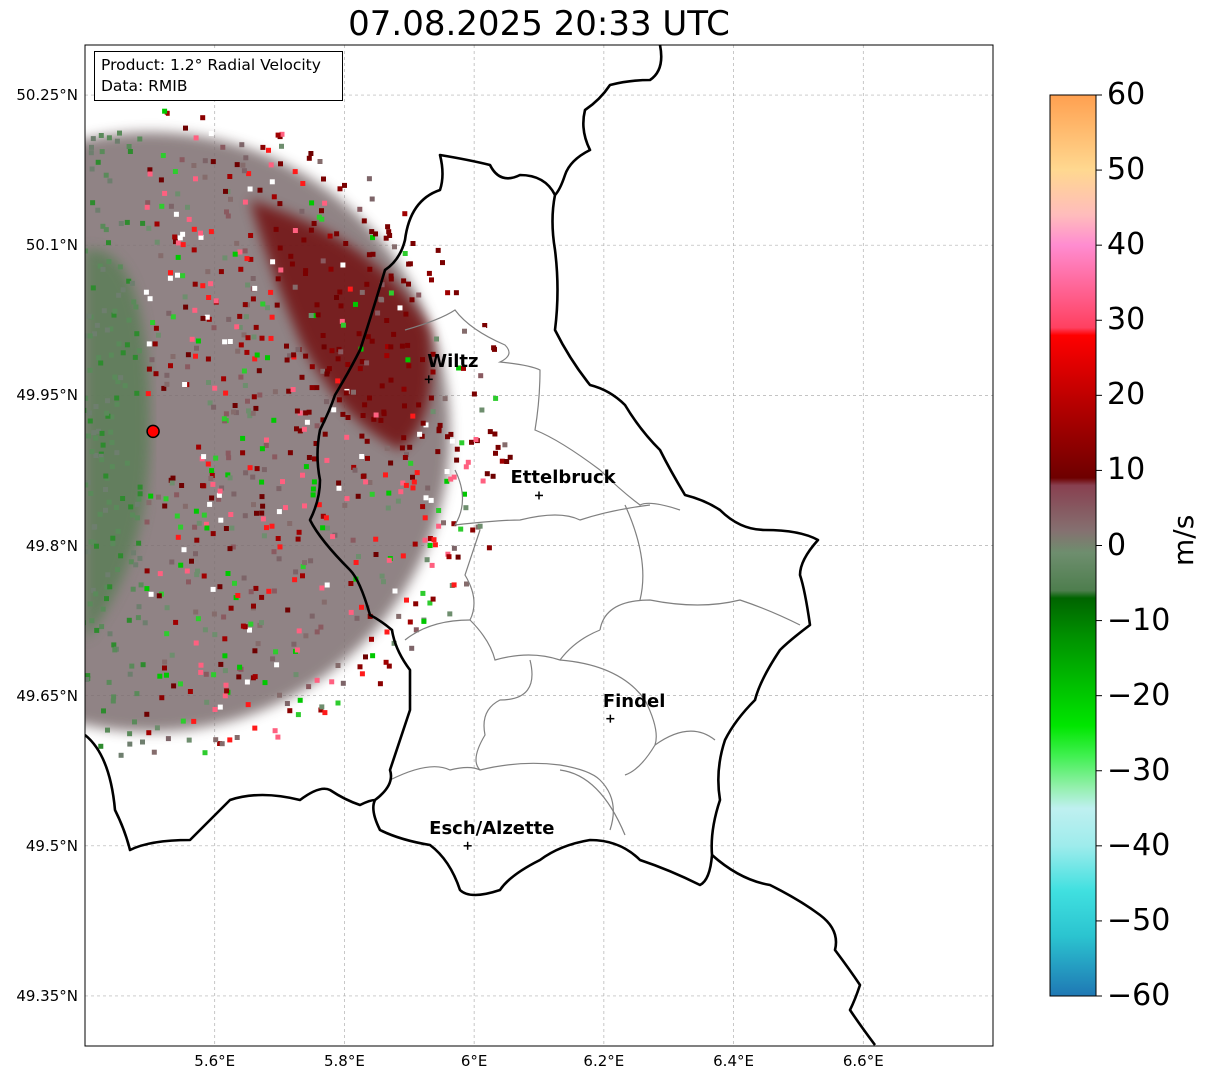 This screenshot has height=1081, width=1207. I want to click on city-label: Findel, so click(634, 701).